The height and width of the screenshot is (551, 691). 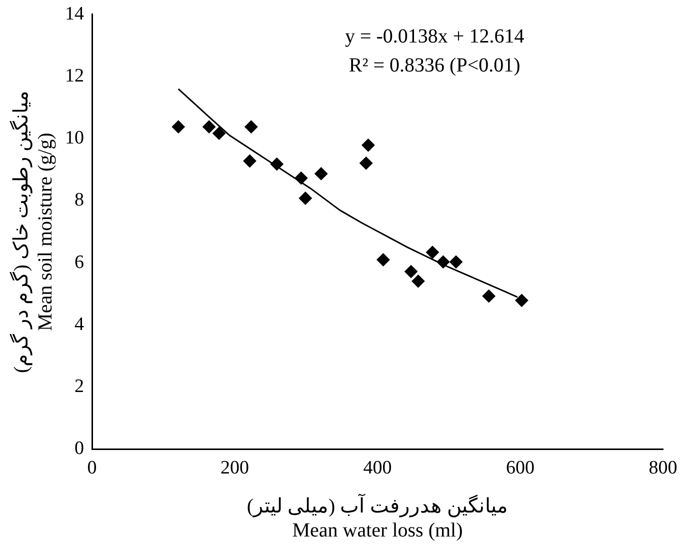 I want to click on x-tick-label: 800, so click(x=663, y=468).